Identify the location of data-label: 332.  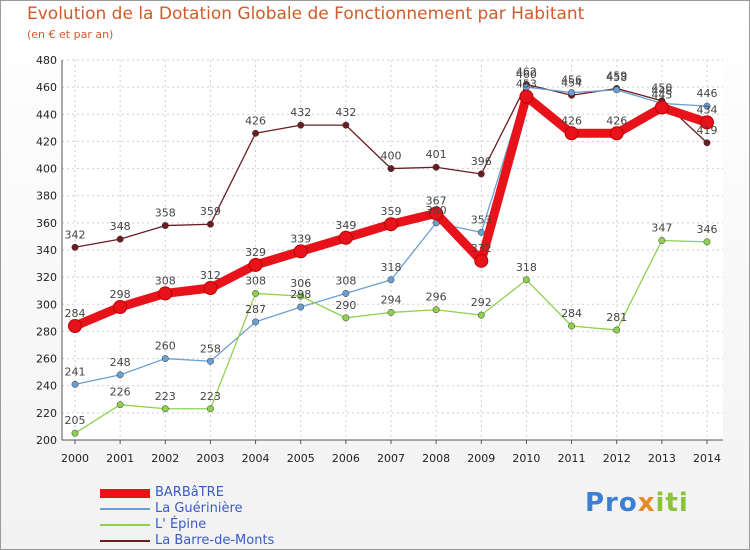
(481, 248).